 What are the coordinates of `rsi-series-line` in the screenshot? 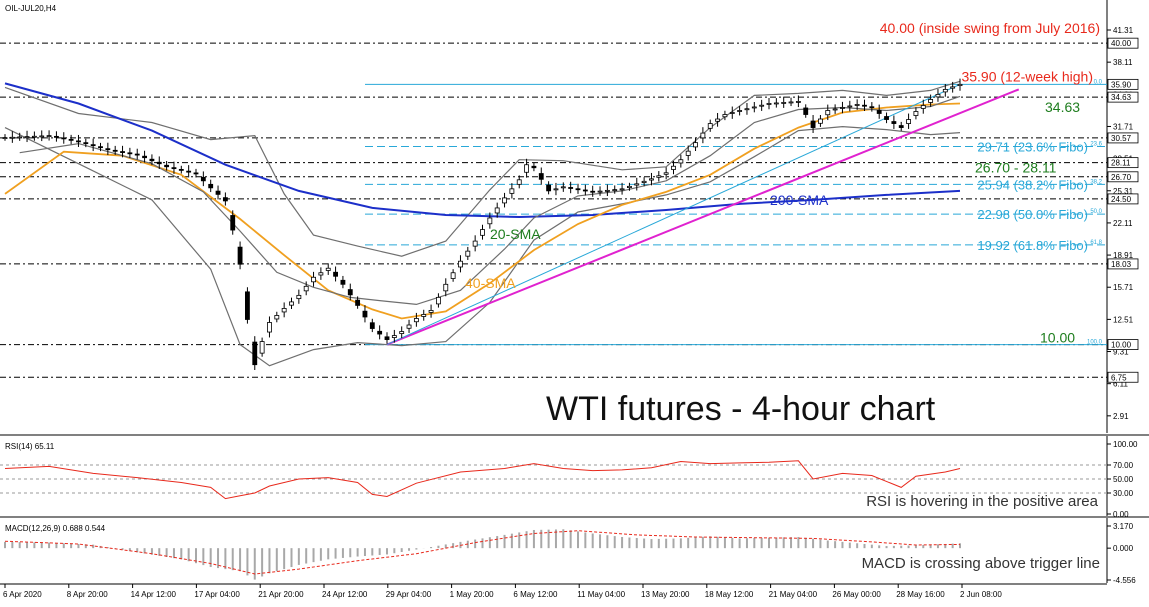 It's located at (482, 480).